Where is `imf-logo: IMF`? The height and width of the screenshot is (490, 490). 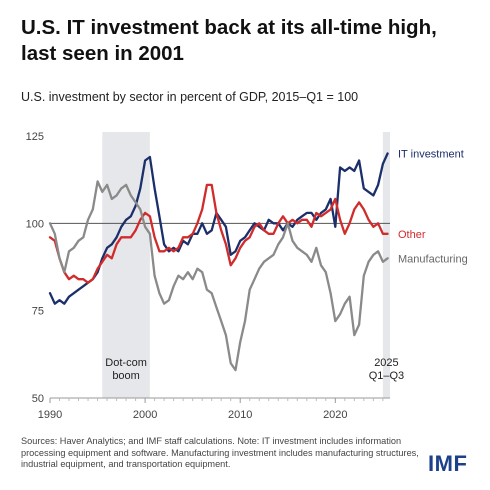 imf-logo: IMF is located at coordinates (448, 463).